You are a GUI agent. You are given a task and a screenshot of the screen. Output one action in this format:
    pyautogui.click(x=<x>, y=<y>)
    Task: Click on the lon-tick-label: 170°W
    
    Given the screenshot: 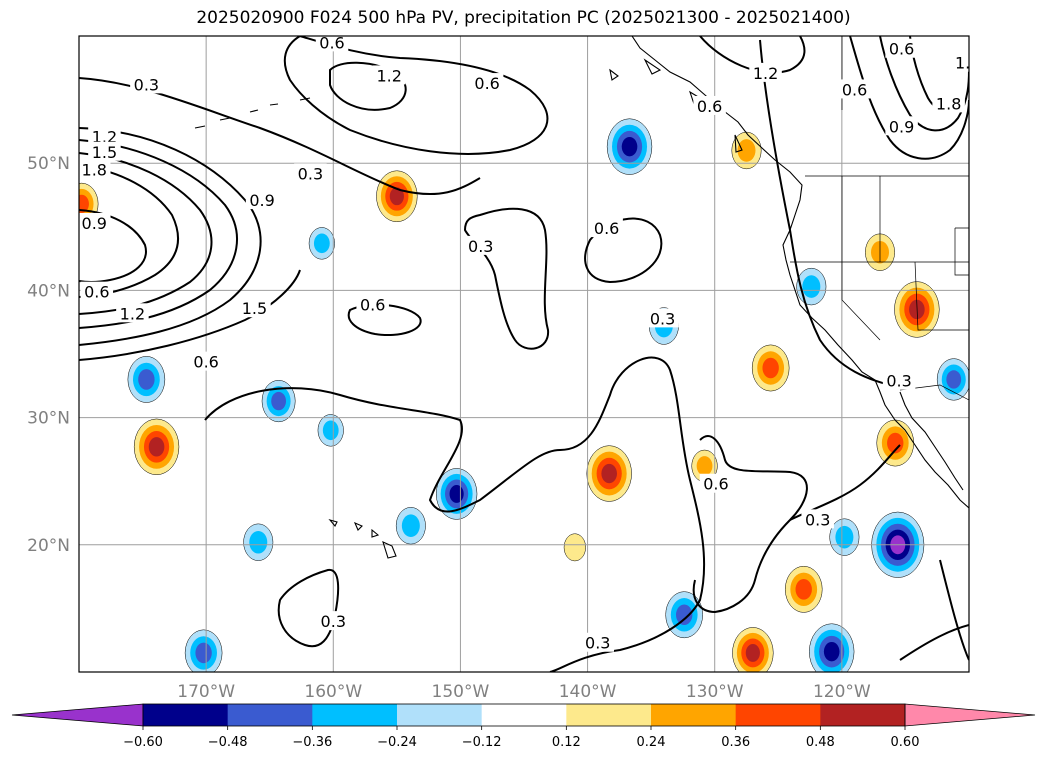 What is the action you would take?
    pyautogui.click(x=206, y=692)
    